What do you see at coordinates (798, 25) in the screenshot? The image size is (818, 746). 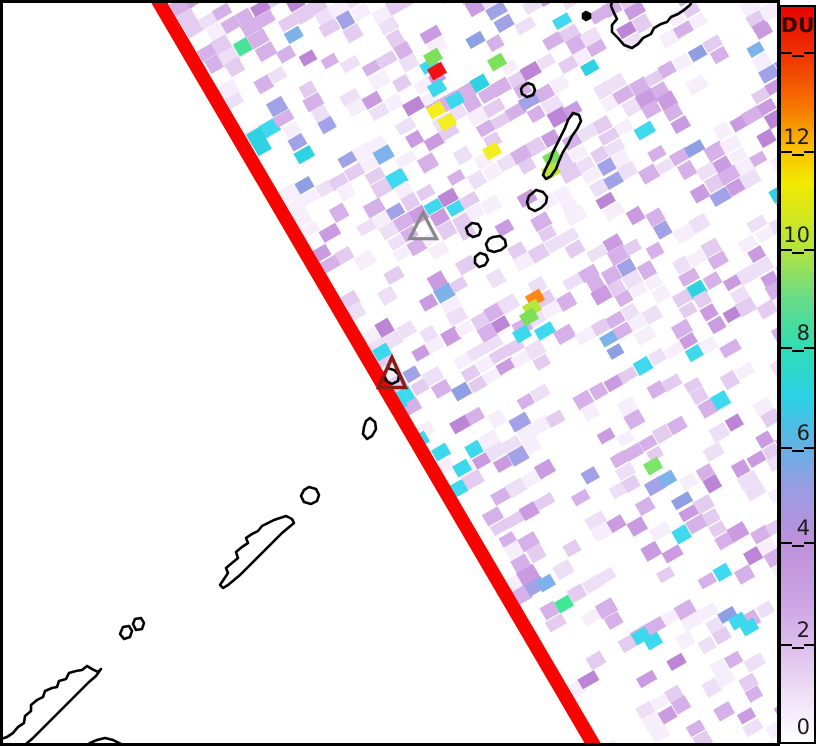 I see `colorbar-unit-label: DU` at bounding box center [798, 25].